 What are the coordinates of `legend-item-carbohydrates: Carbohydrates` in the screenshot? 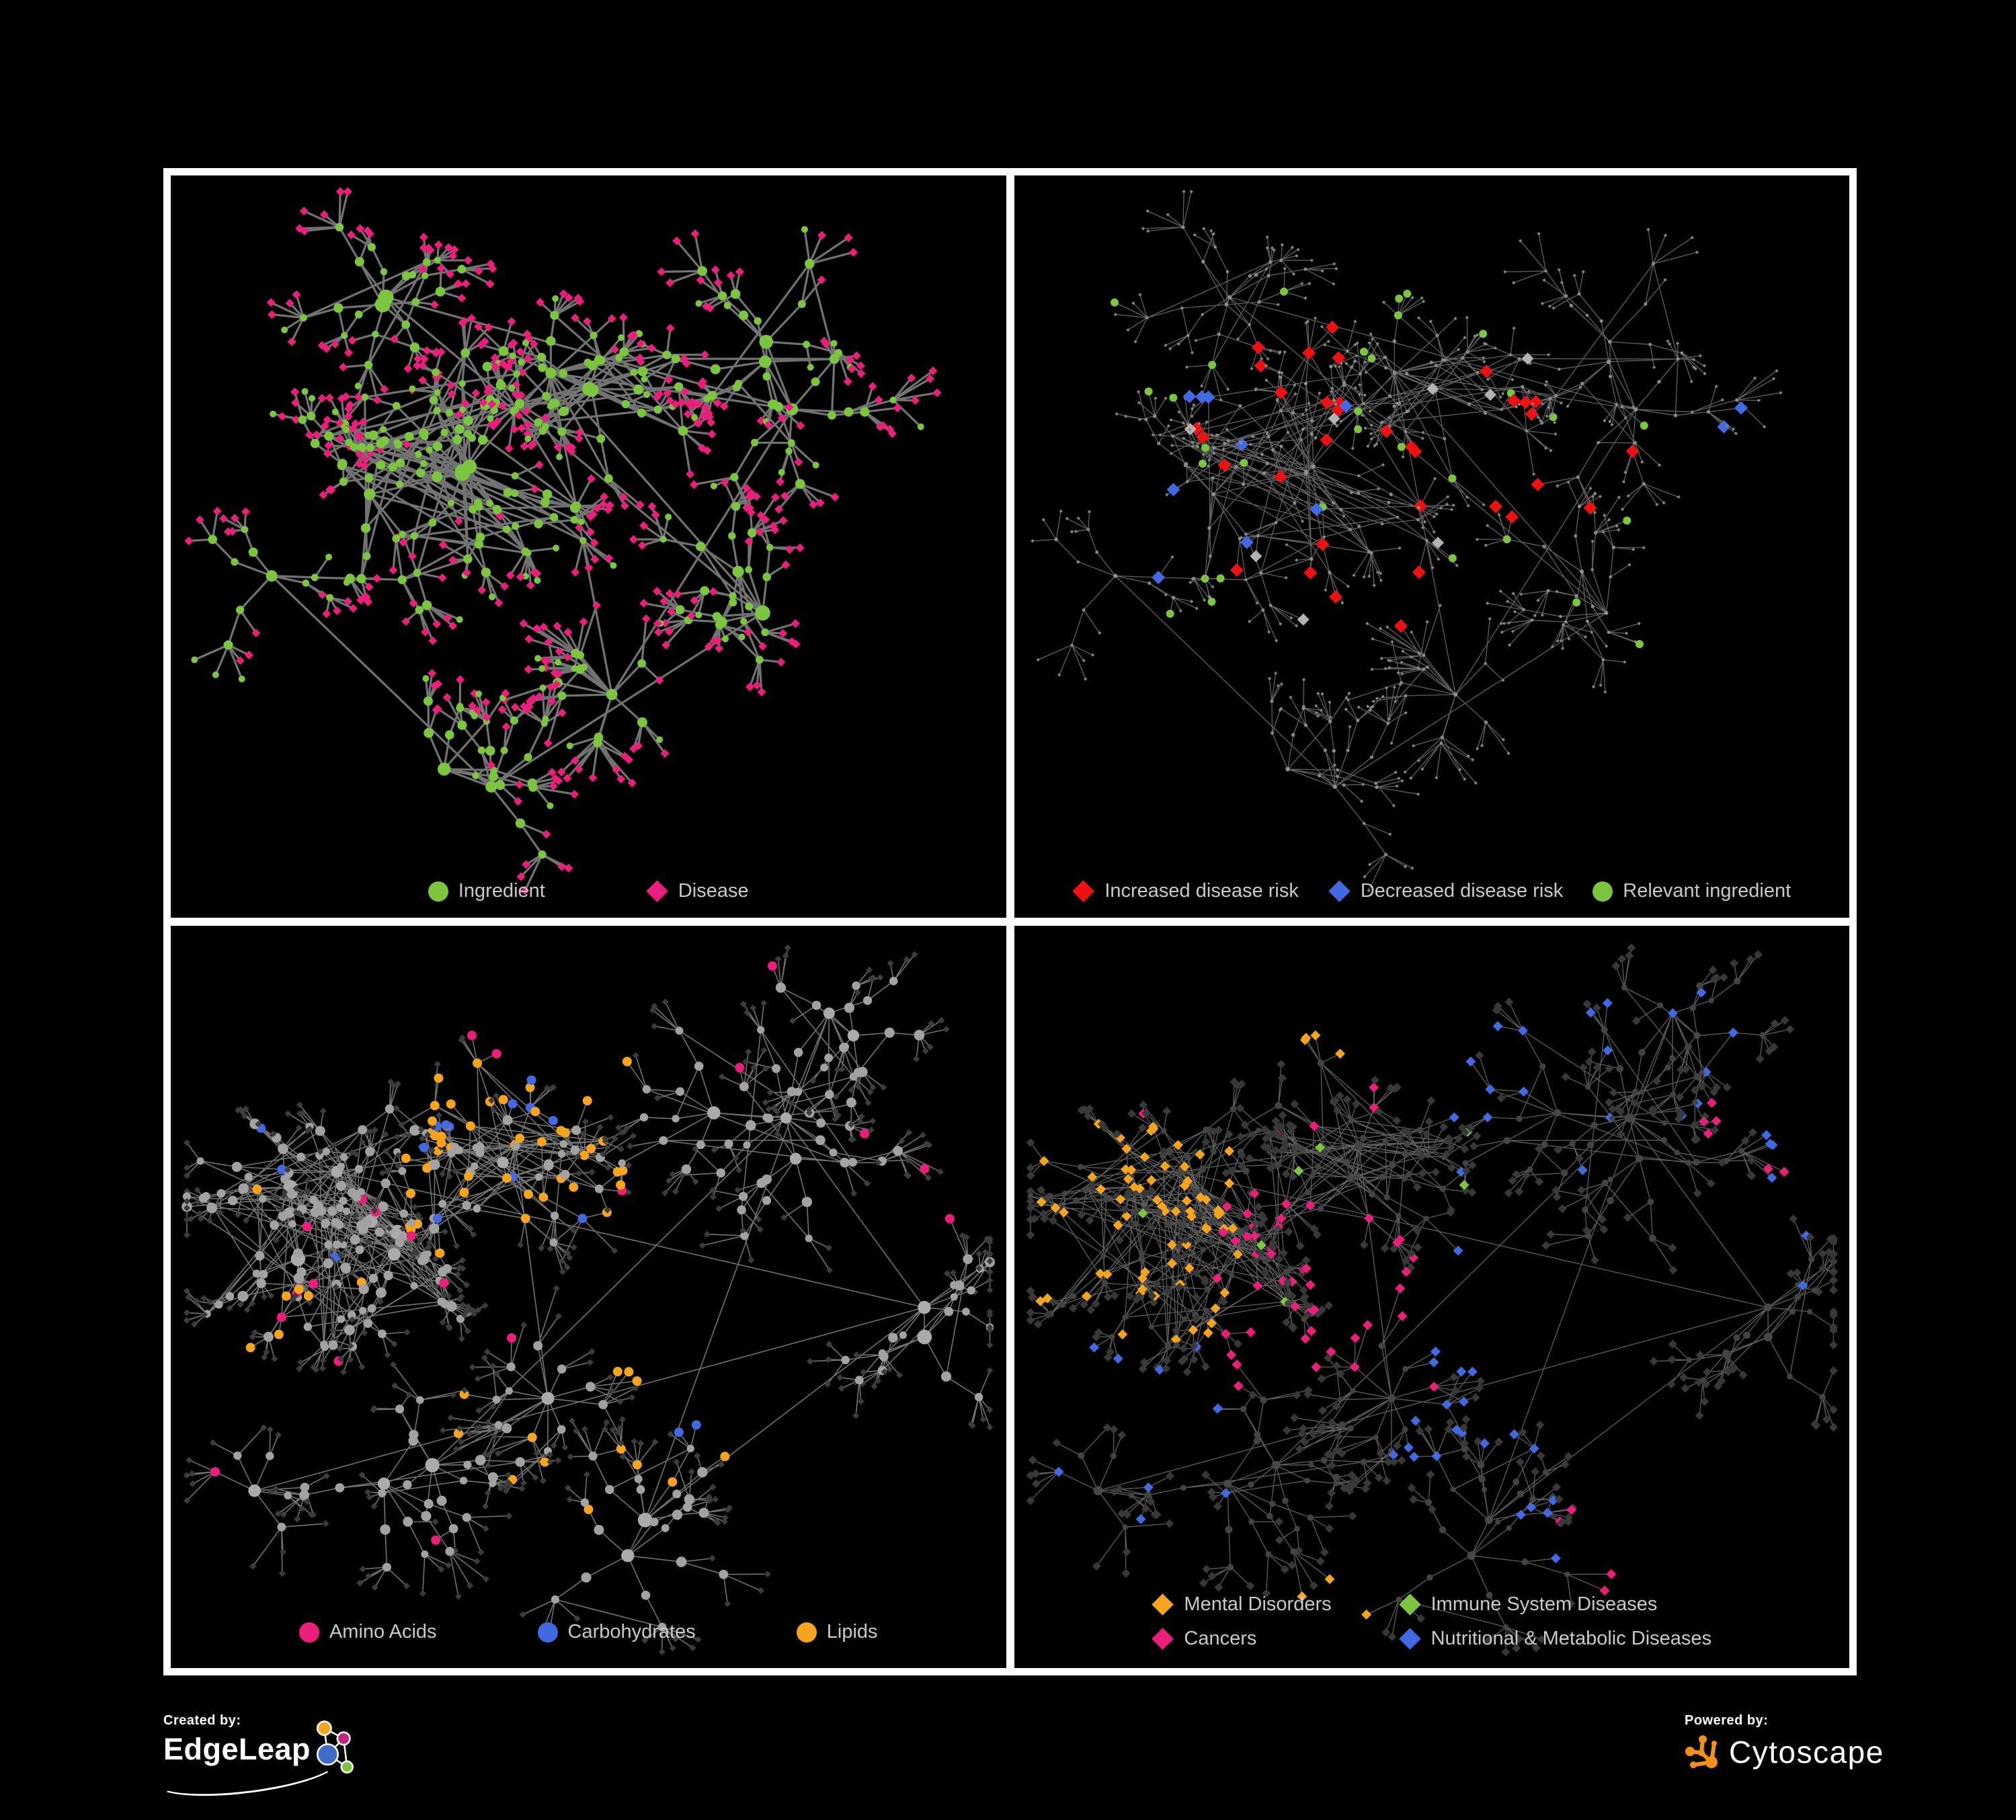 It's located at (616, 1632).